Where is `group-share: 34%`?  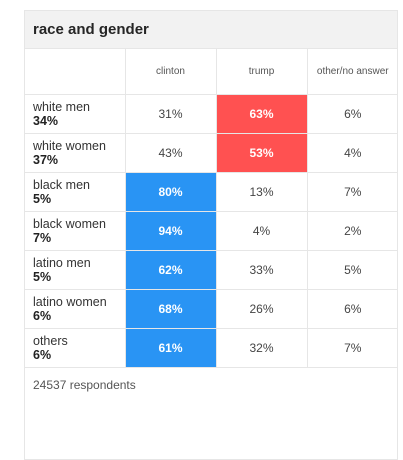 group-share: 34% is located at coordinates (46, 121).